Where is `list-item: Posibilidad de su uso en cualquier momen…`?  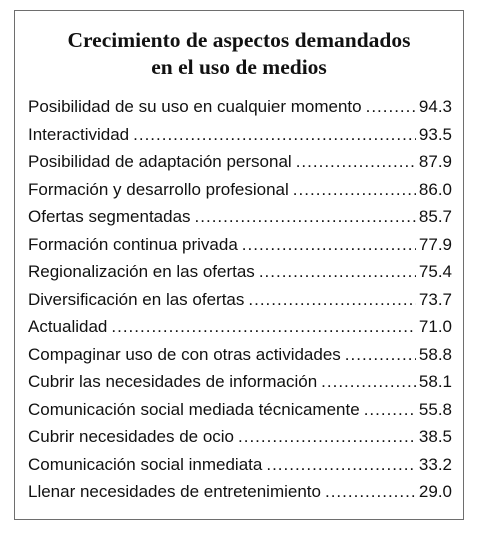 list-item: Posibilidad de su uso en cualquier momen… is located at coordinates (240, 111).